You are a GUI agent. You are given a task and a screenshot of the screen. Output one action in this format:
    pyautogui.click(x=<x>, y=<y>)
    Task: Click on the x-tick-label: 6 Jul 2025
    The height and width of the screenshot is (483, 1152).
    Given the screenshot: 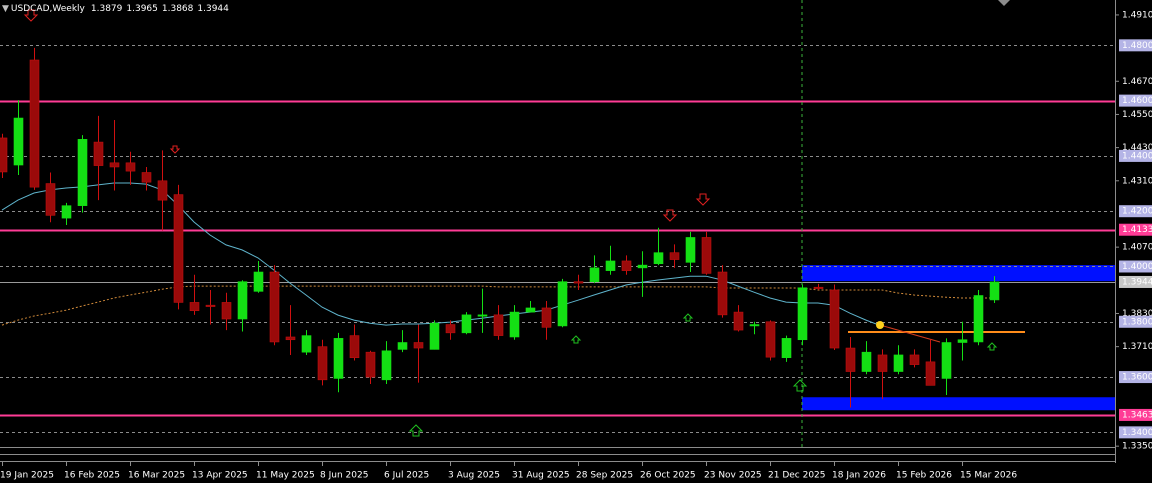 What is the action you would take?
    pyautogui.click(x=406, y=476)
    